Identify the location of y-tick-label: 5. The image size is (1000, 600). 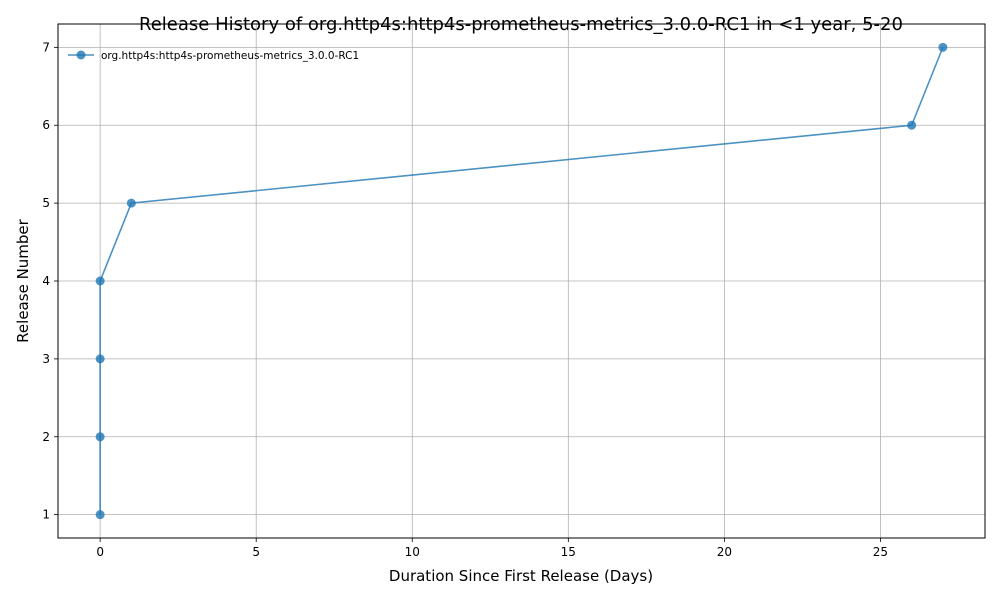
(46, 203).